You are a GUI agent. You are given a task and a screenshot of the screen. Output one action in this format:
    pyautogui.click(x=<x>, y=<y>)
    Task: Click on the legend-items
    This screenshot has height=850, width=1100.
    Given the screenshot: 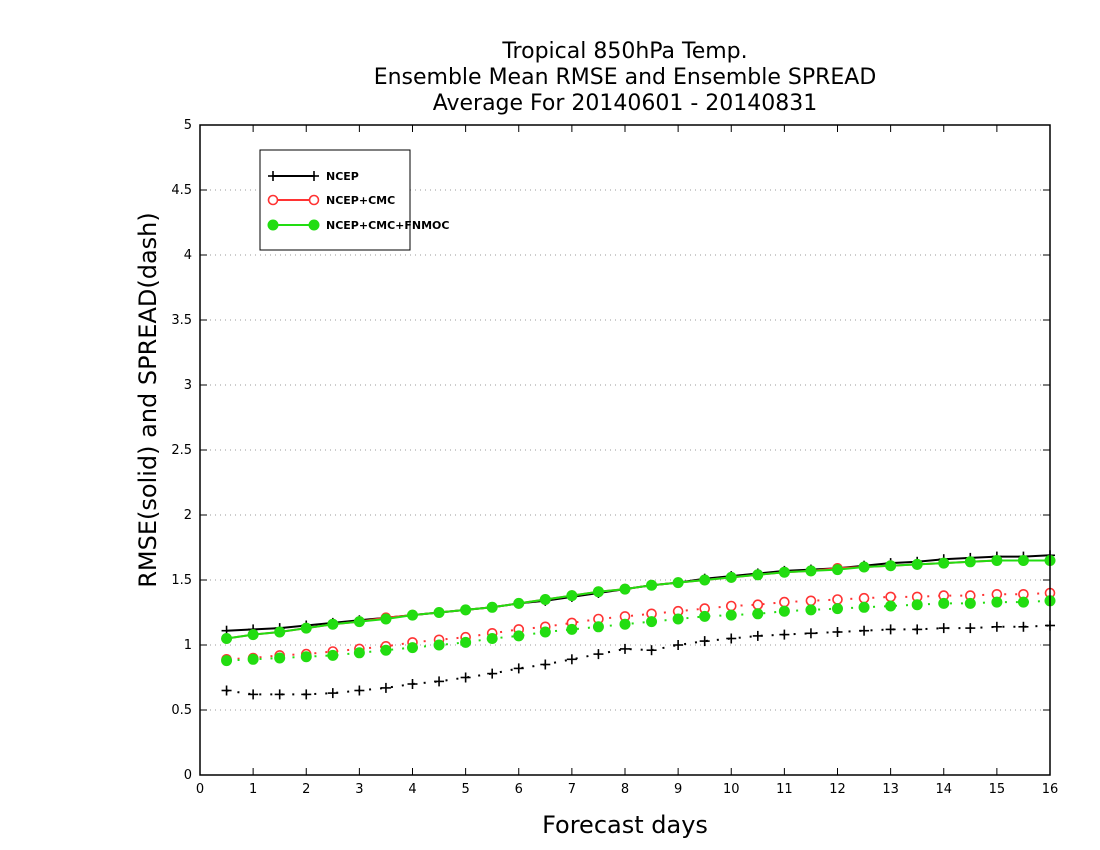 What is the action you would take?
    pyautogui.click(x=293, y=201)
    